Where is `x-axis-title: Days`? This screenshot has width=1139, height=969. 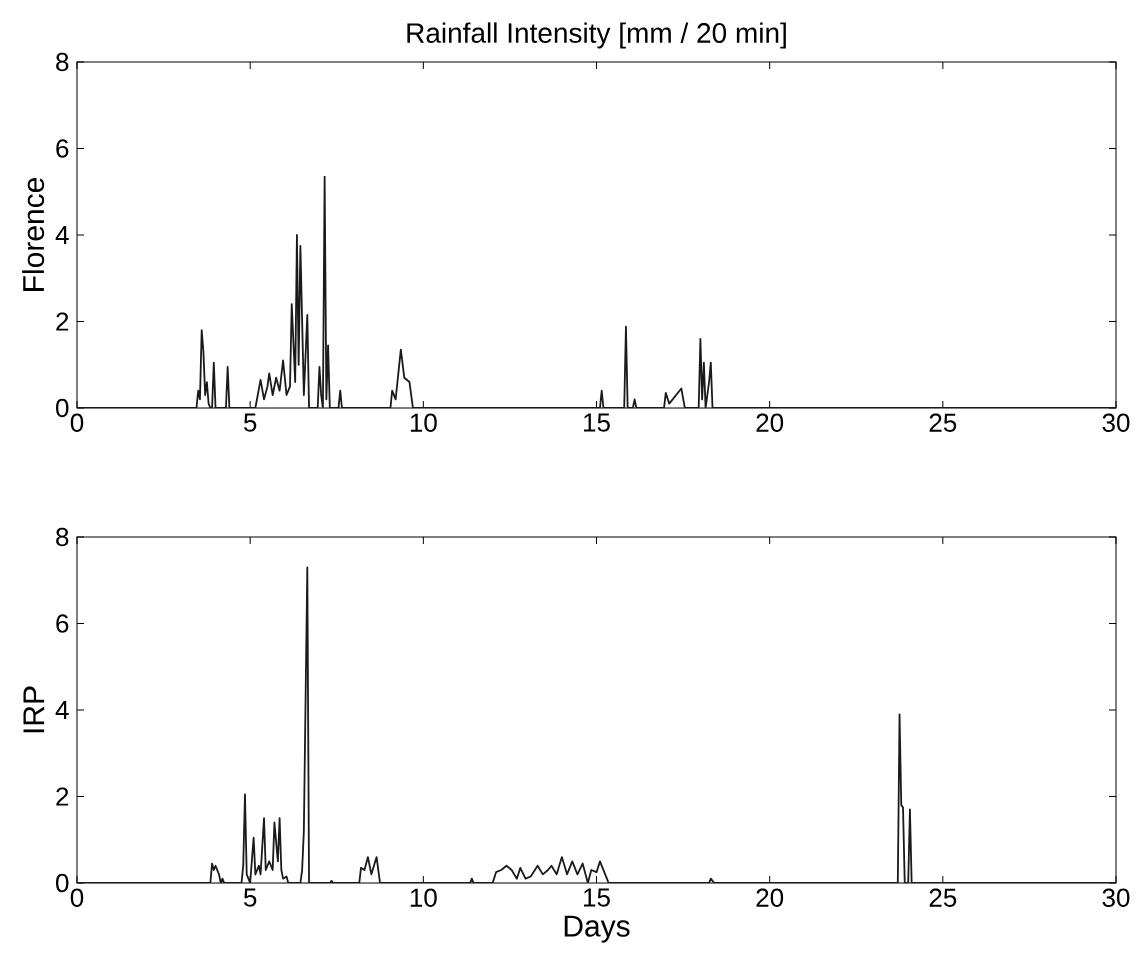
x-axis-title: Days is located at coordinates (597, 929).